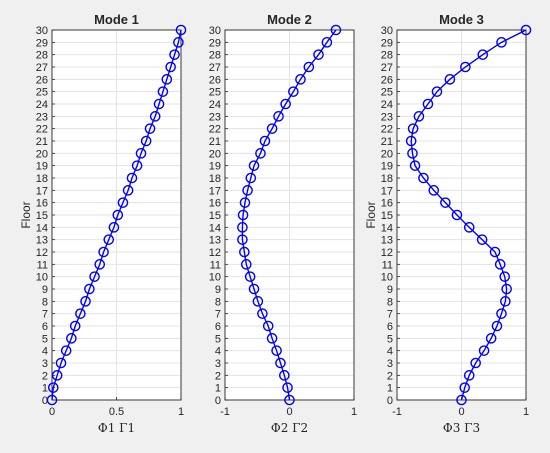 The width and height of the screenshot is (550, 453). I want to click on x-axis-label: Φ2 Γ2, so click(289, 428).